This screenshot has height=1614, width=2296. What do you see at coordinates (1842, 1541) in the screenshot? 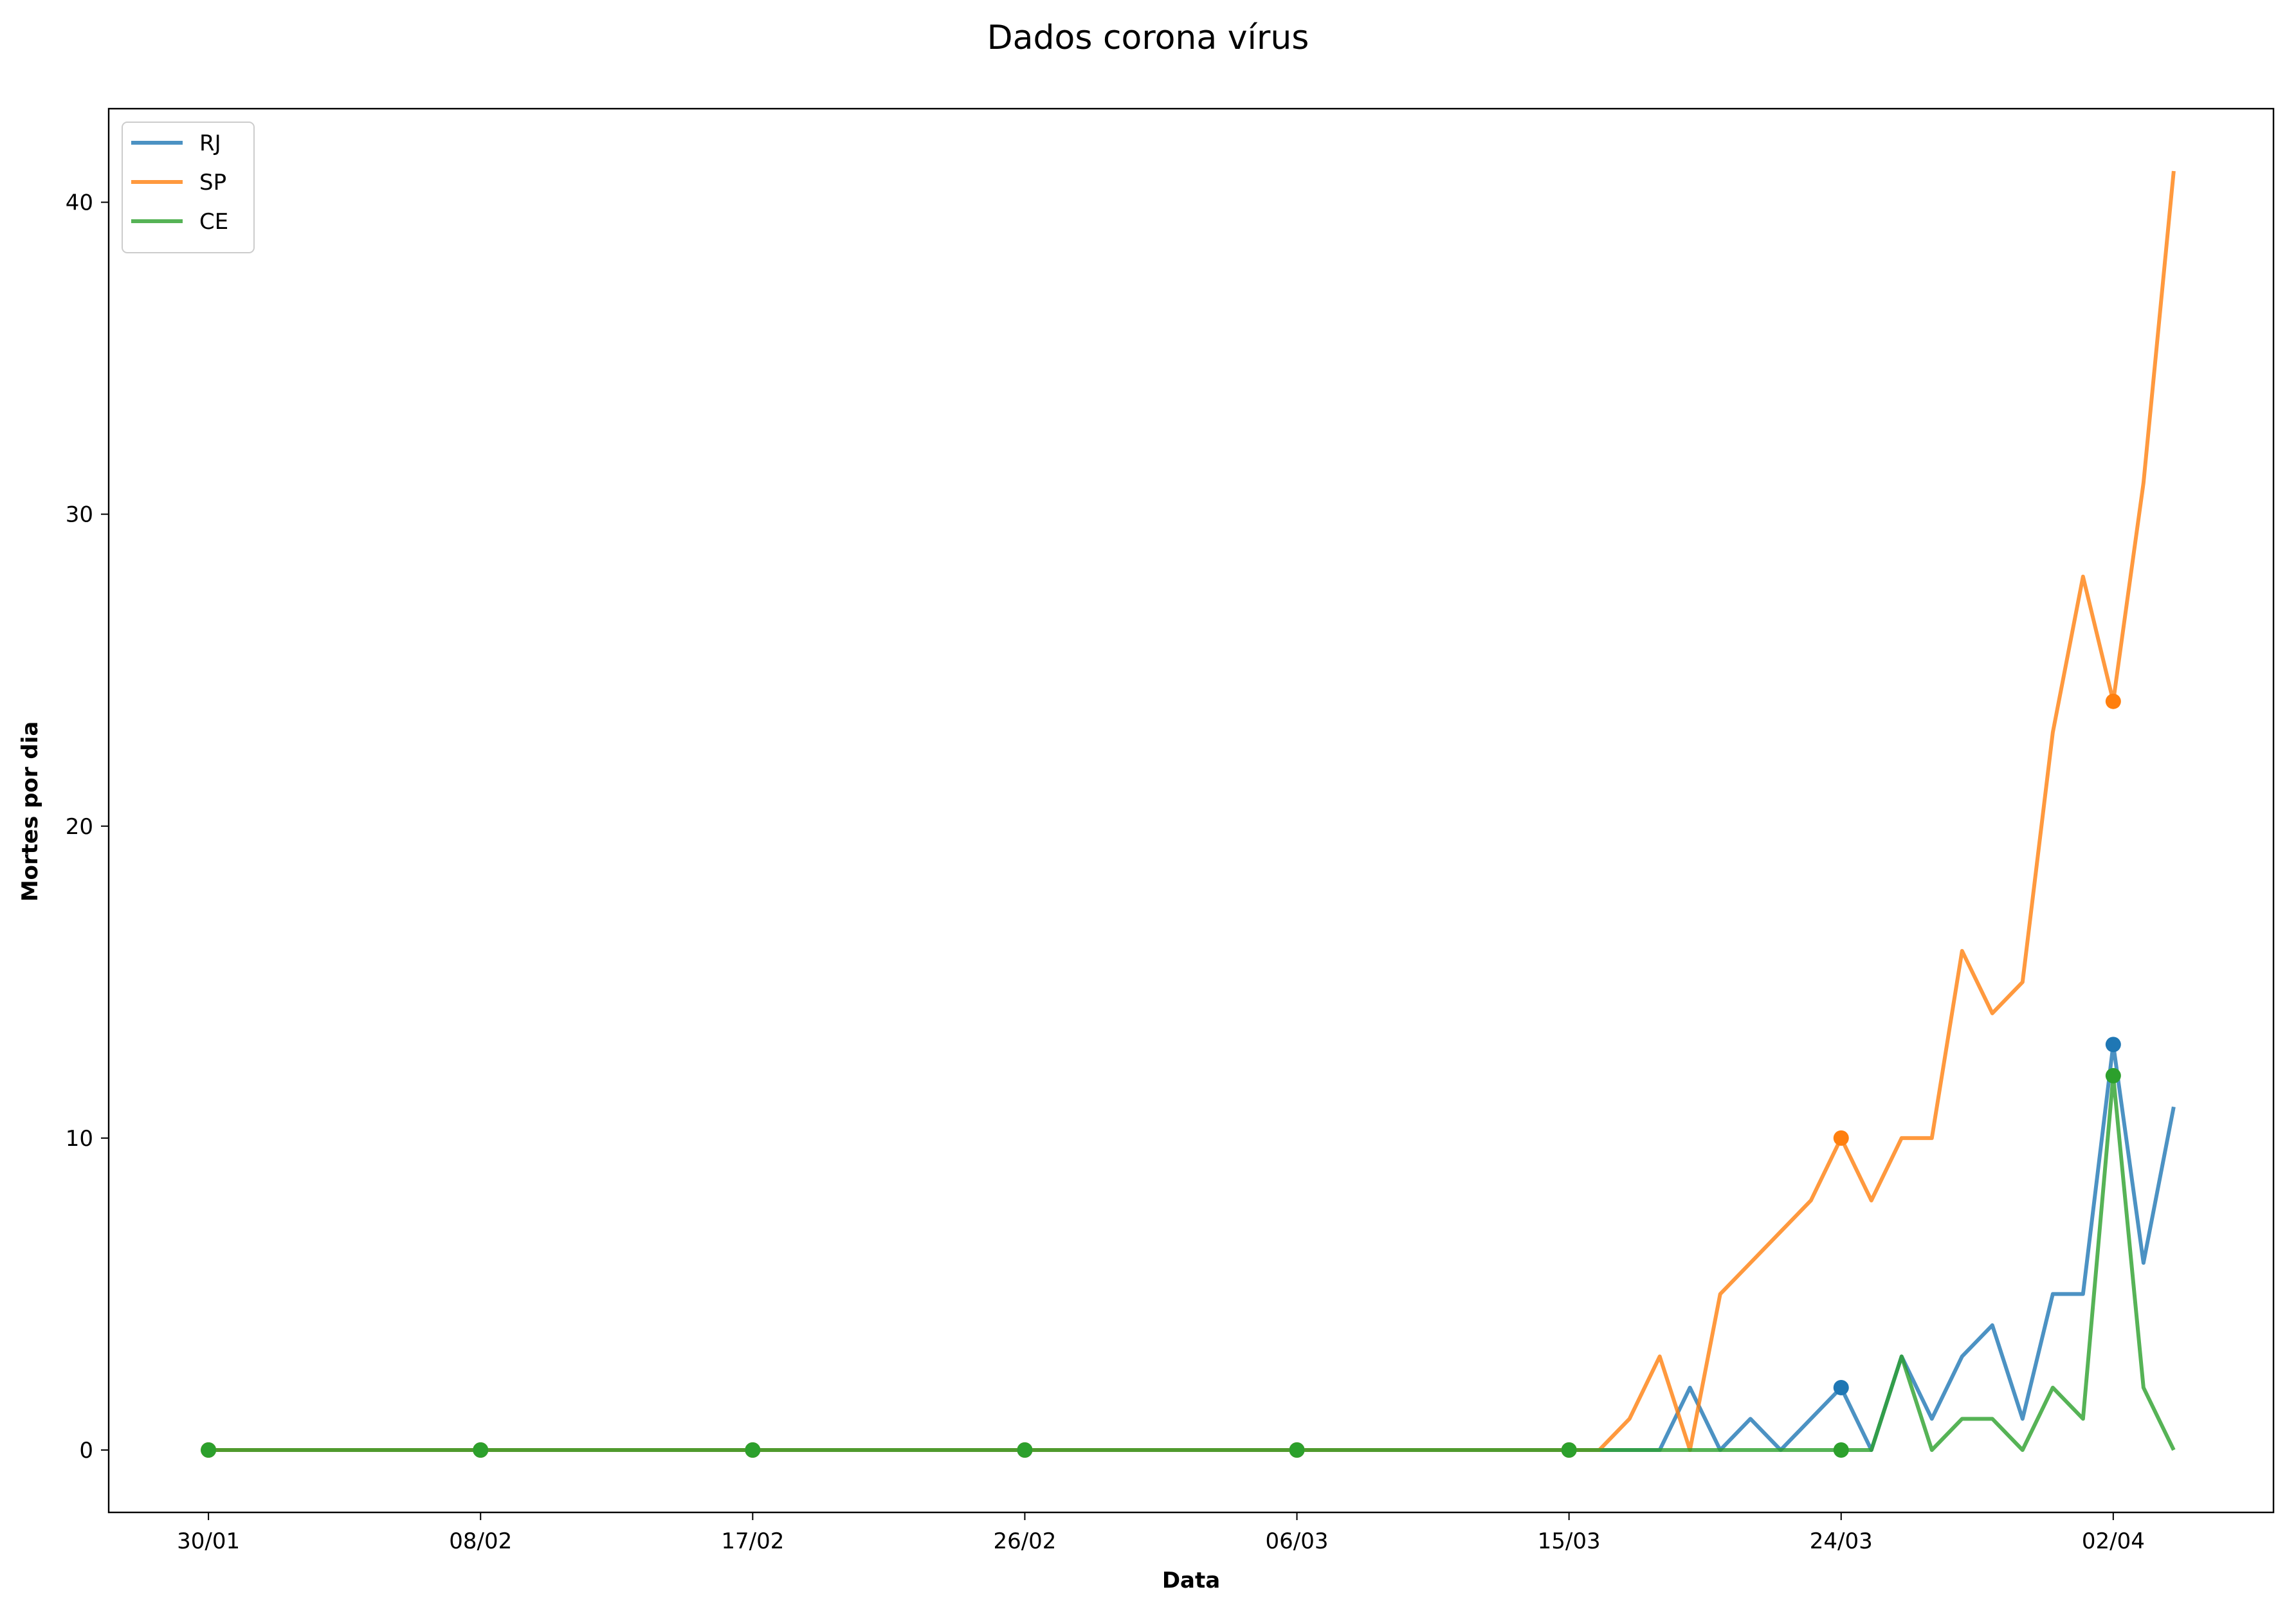
I see `x-tick-label: 24/03` at bounding box center [1842, 1541].